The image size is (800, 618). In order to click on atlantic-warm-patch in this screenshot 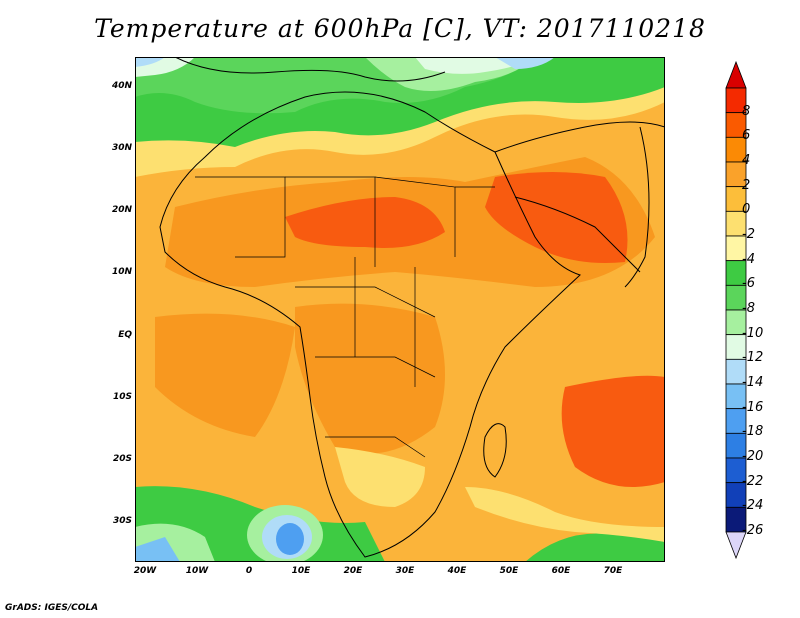, I will do `click(225, 375)`.